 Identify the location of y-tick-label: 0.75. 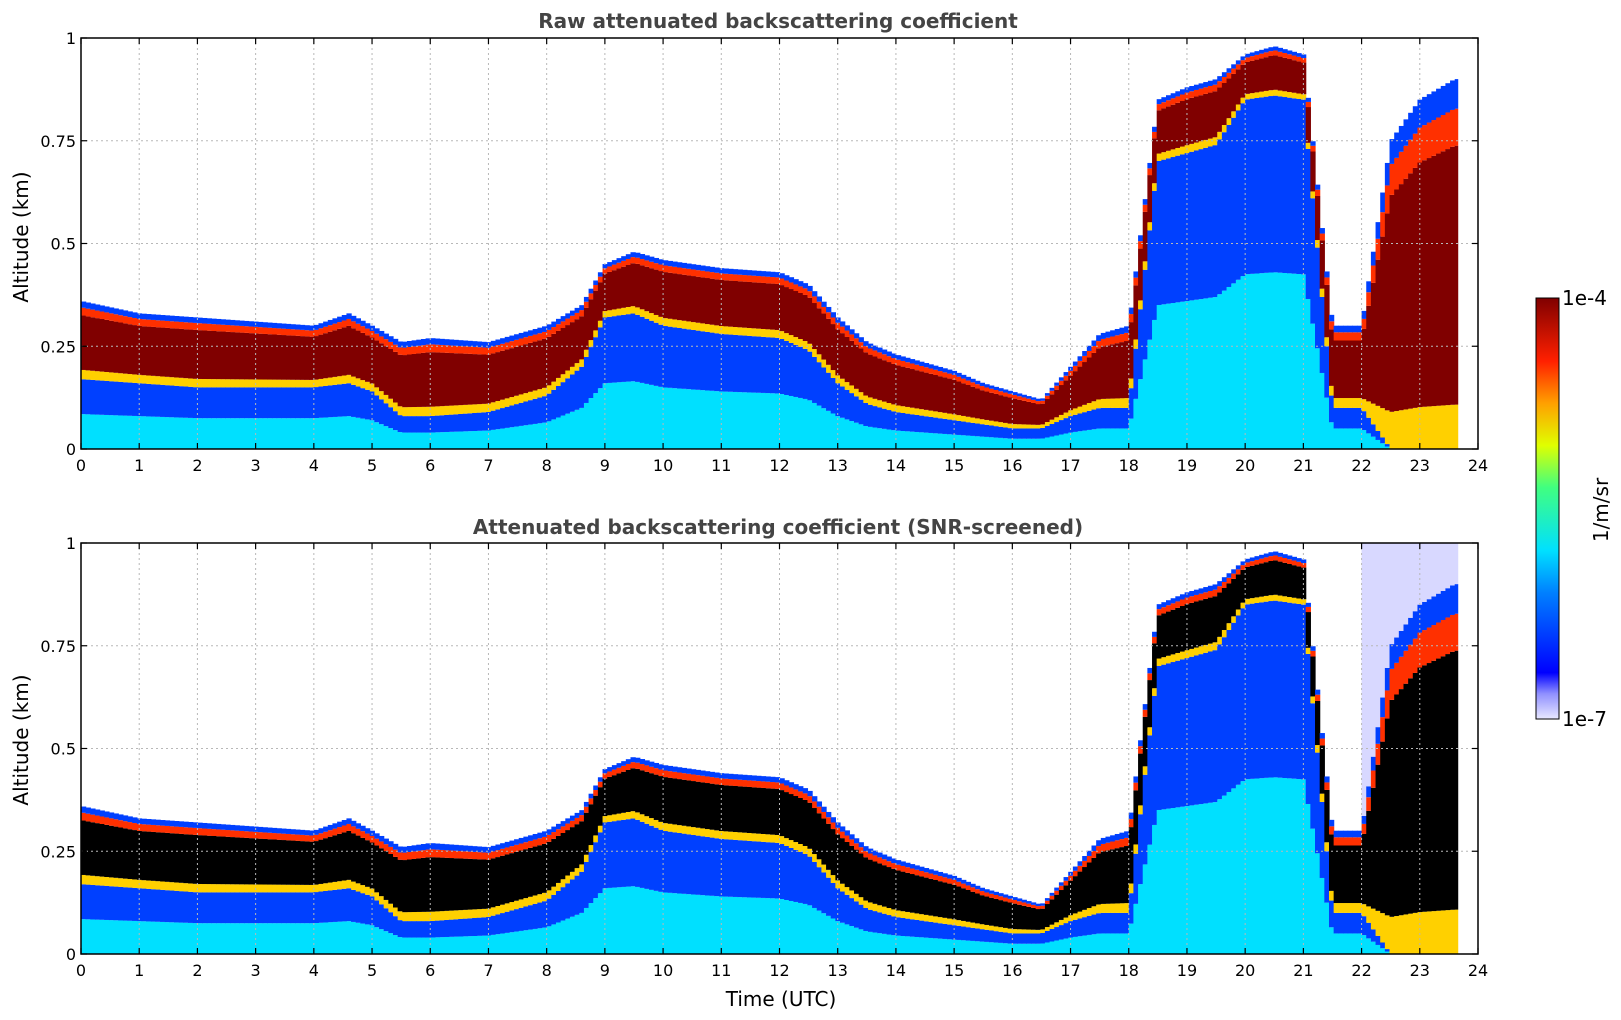
(58, 646).